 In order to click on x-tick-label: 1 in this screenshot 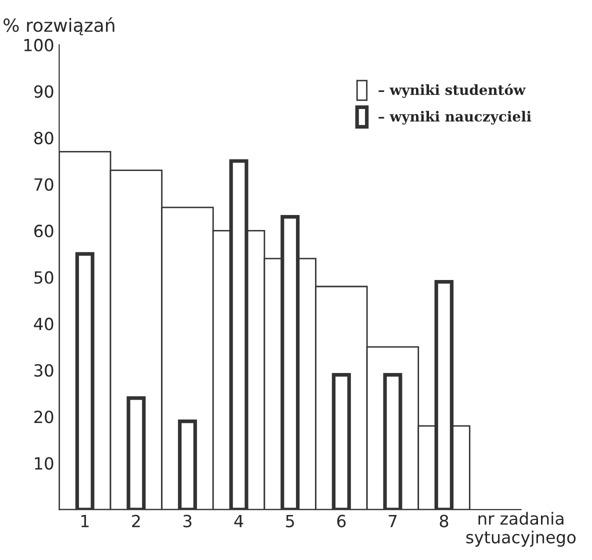, I will do `click(85, 521)`.